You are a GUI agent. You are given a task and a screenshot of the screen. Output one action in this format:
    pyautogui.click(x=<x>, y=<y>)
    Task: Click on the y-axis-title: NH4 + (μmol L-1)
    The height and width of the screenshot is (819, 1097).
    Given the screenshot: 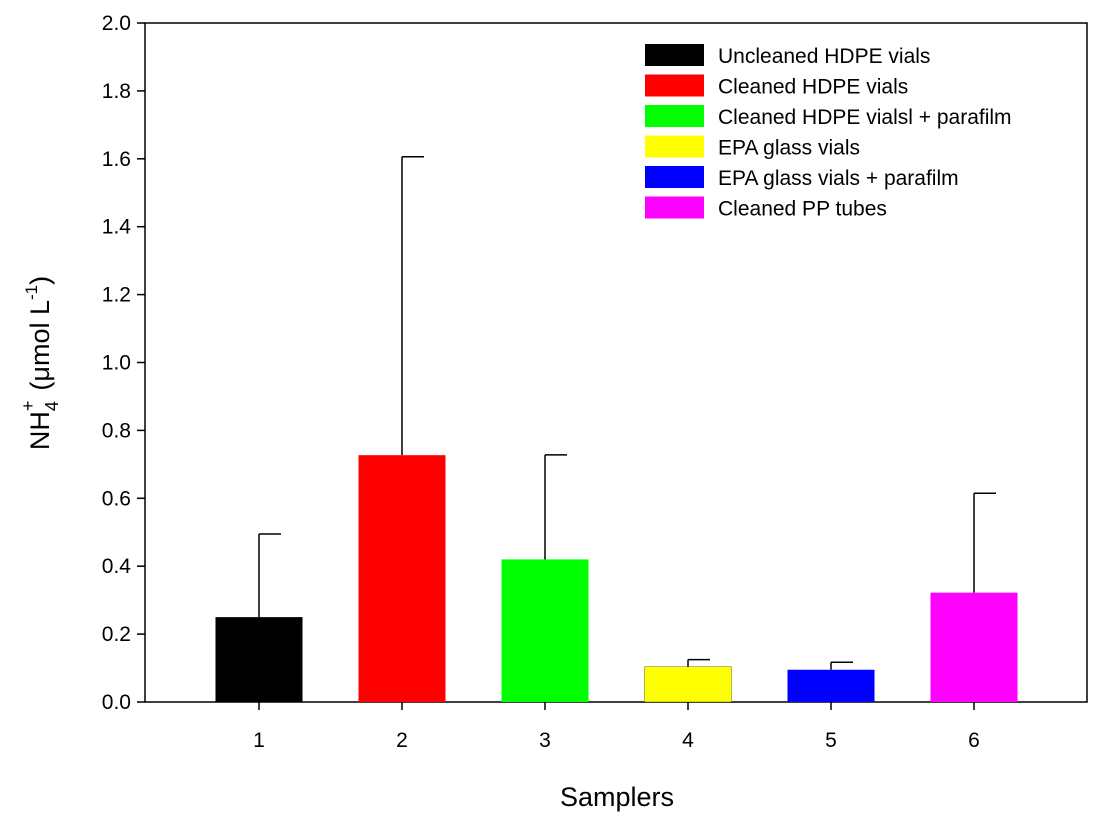 What is the action you would take?
    pyautogui.click(x=40, y=363)
    